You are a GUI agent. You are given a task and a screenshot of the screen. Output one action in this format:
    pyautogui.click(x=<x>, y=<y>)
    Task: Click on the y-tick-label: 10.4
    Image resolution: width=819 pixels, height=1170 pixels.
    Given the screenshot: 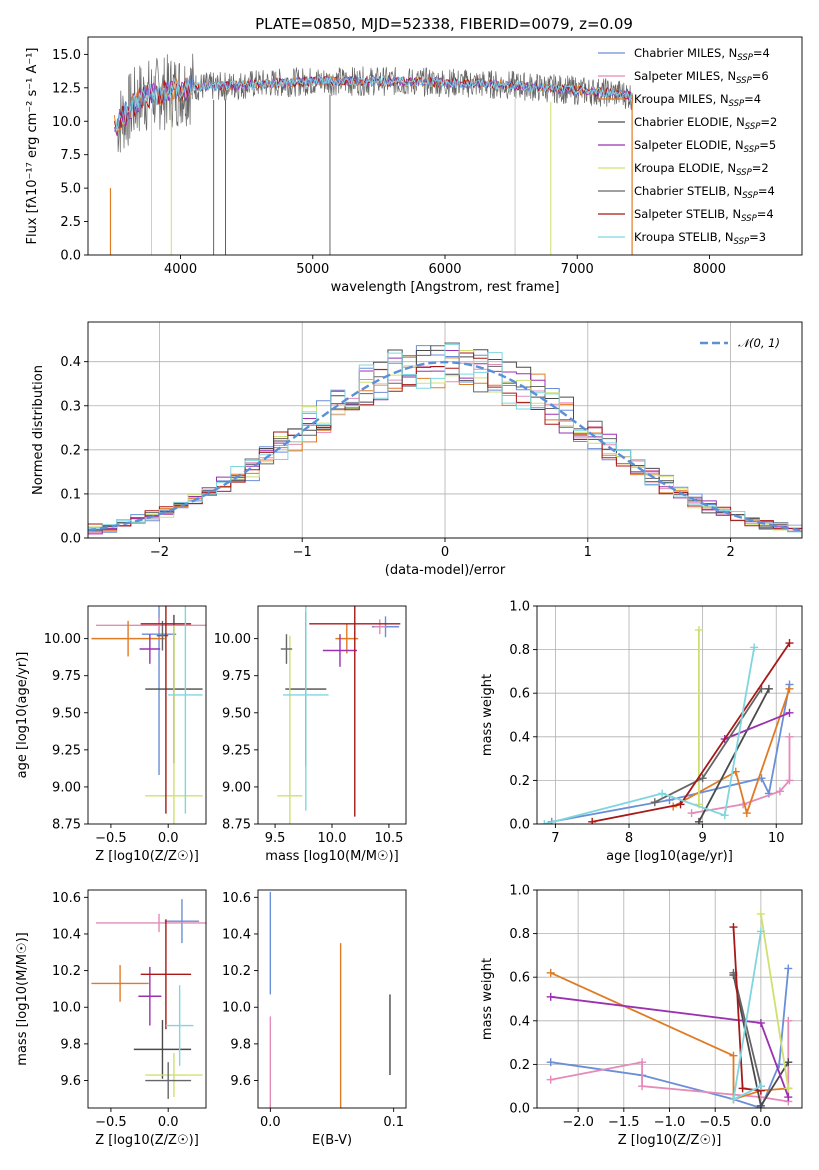 What is the action you would take?
    pyautogui.click(x=66, y=934)
    